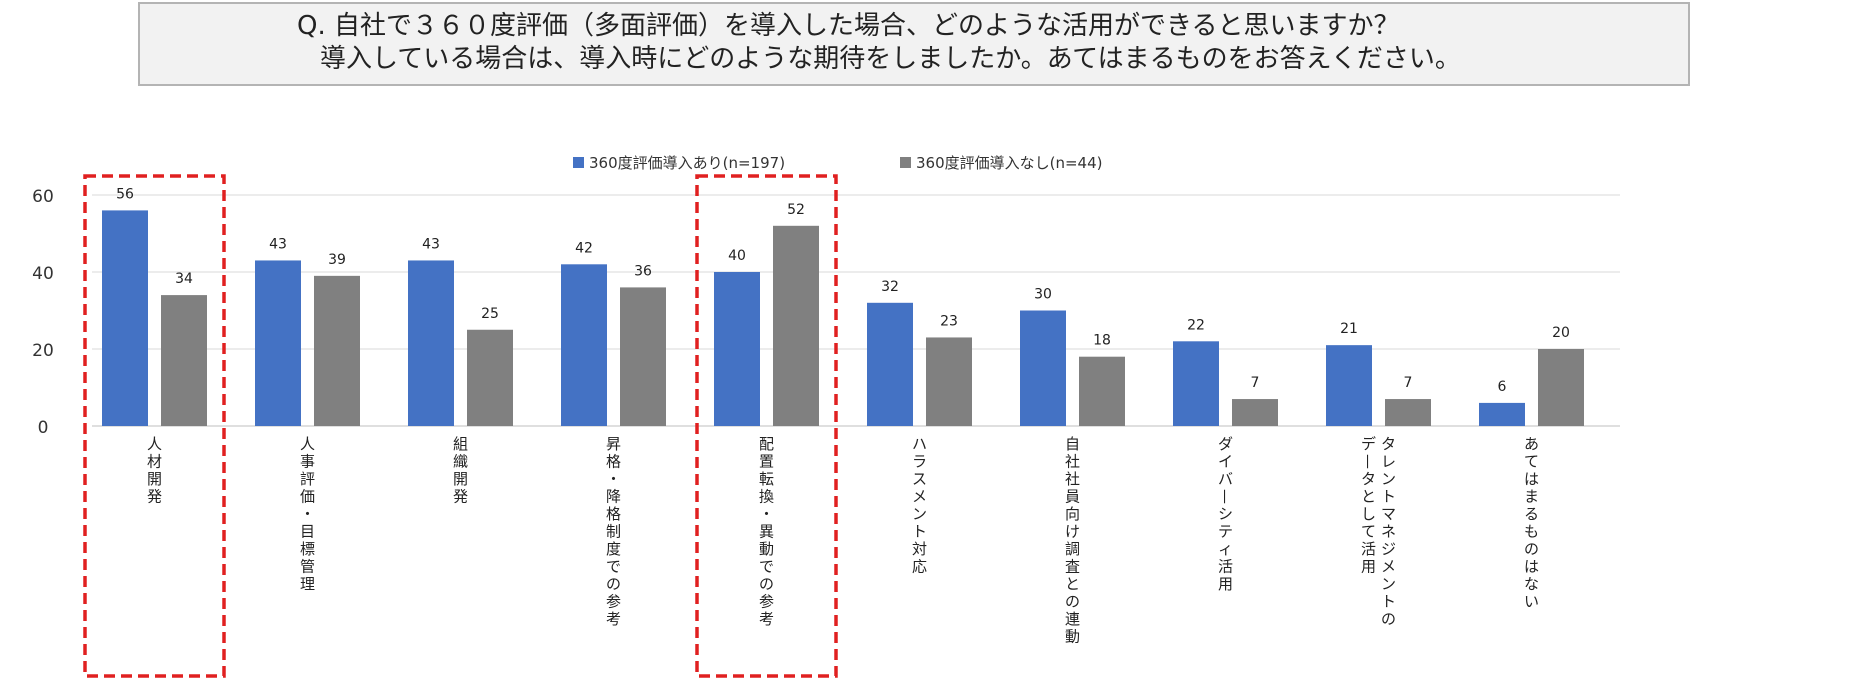  I want to click on data-label: 6, so click(1502, 387).